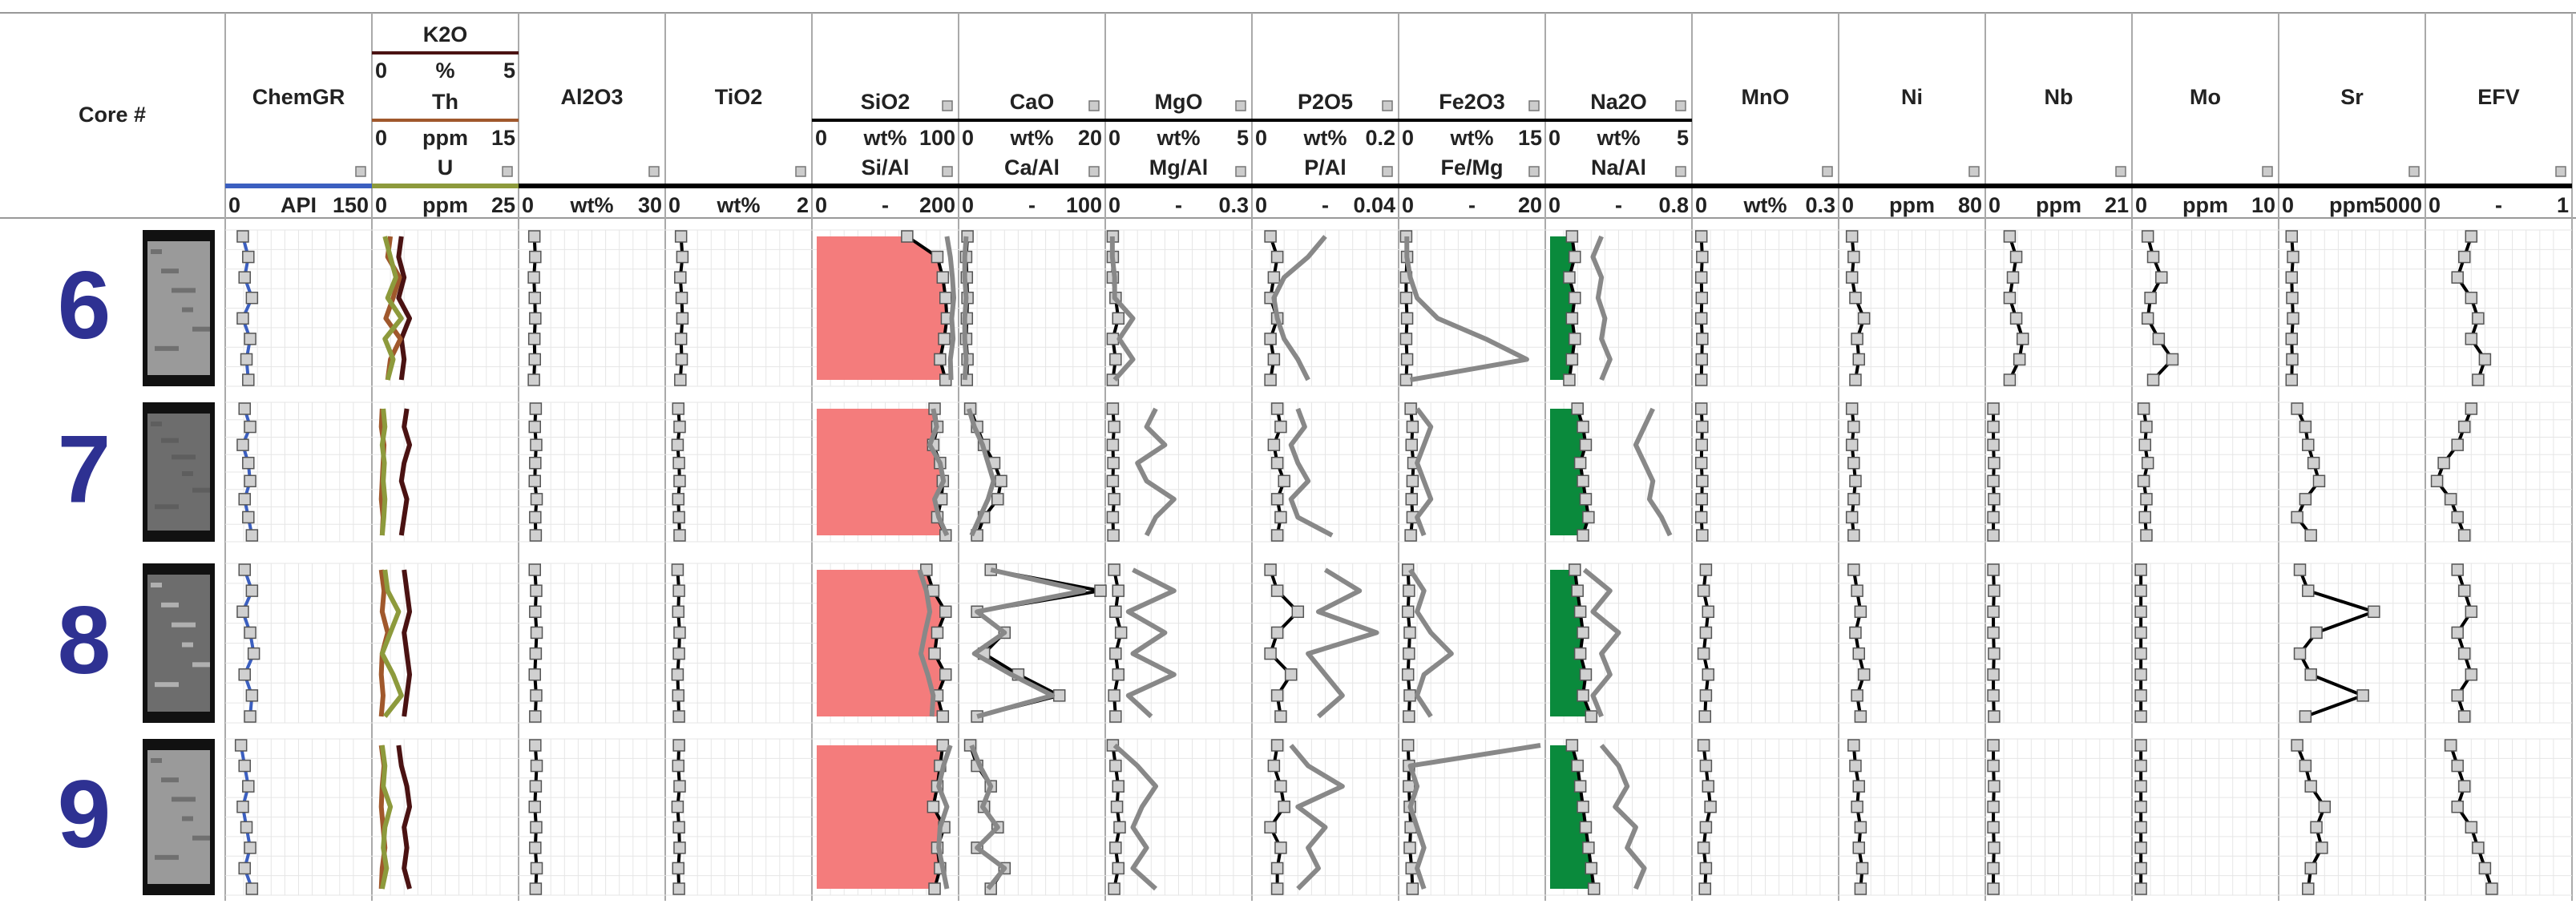 Image resolution: width=2576 pixels, height=904 pixels. I want to click on track-title: Na2O, so click(1619, 102).